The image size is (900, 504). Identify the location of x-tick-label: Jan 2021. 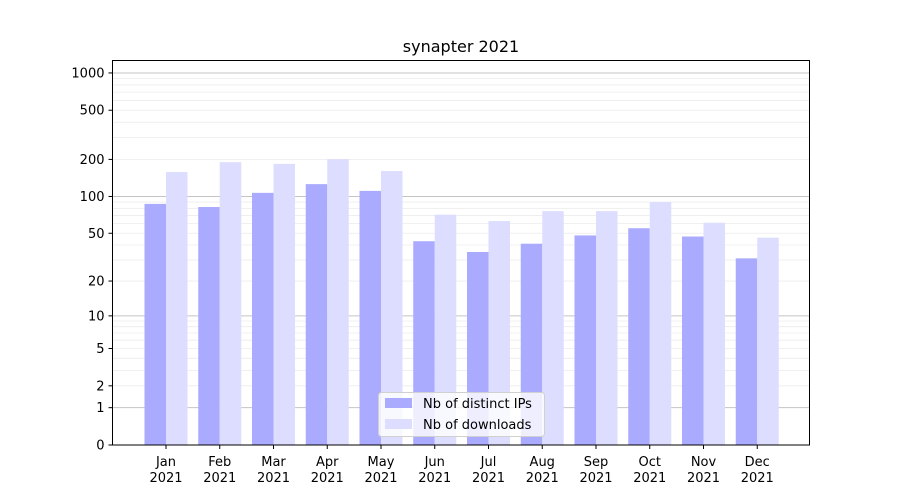
(165, 470).